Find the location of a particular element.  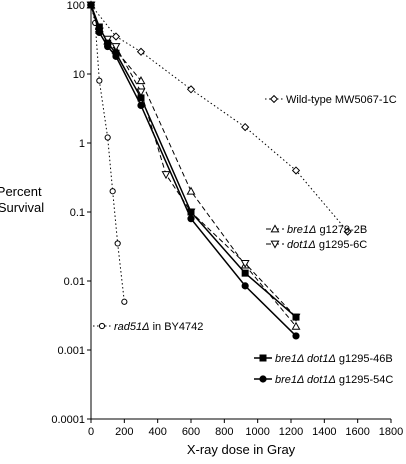

y-tick-label: 100 is located at coordinates (76, 6).